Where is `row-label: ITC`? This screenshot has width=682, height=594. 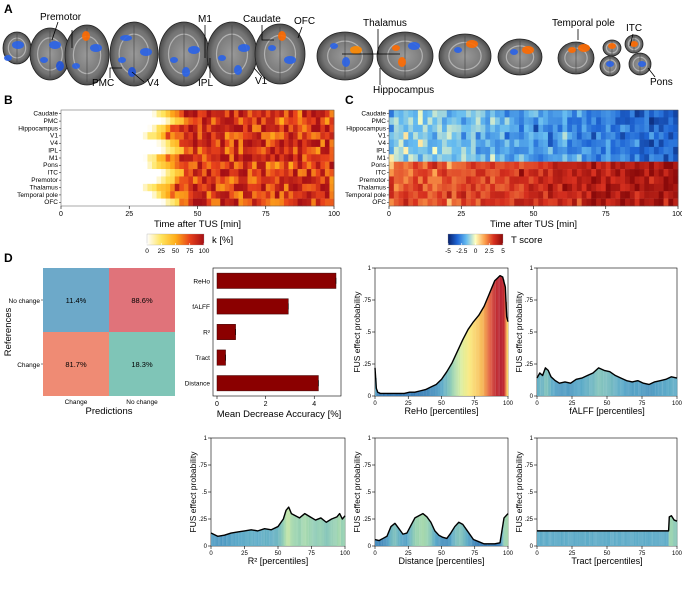
row-label: ITC is located at coordinates (53, 173).